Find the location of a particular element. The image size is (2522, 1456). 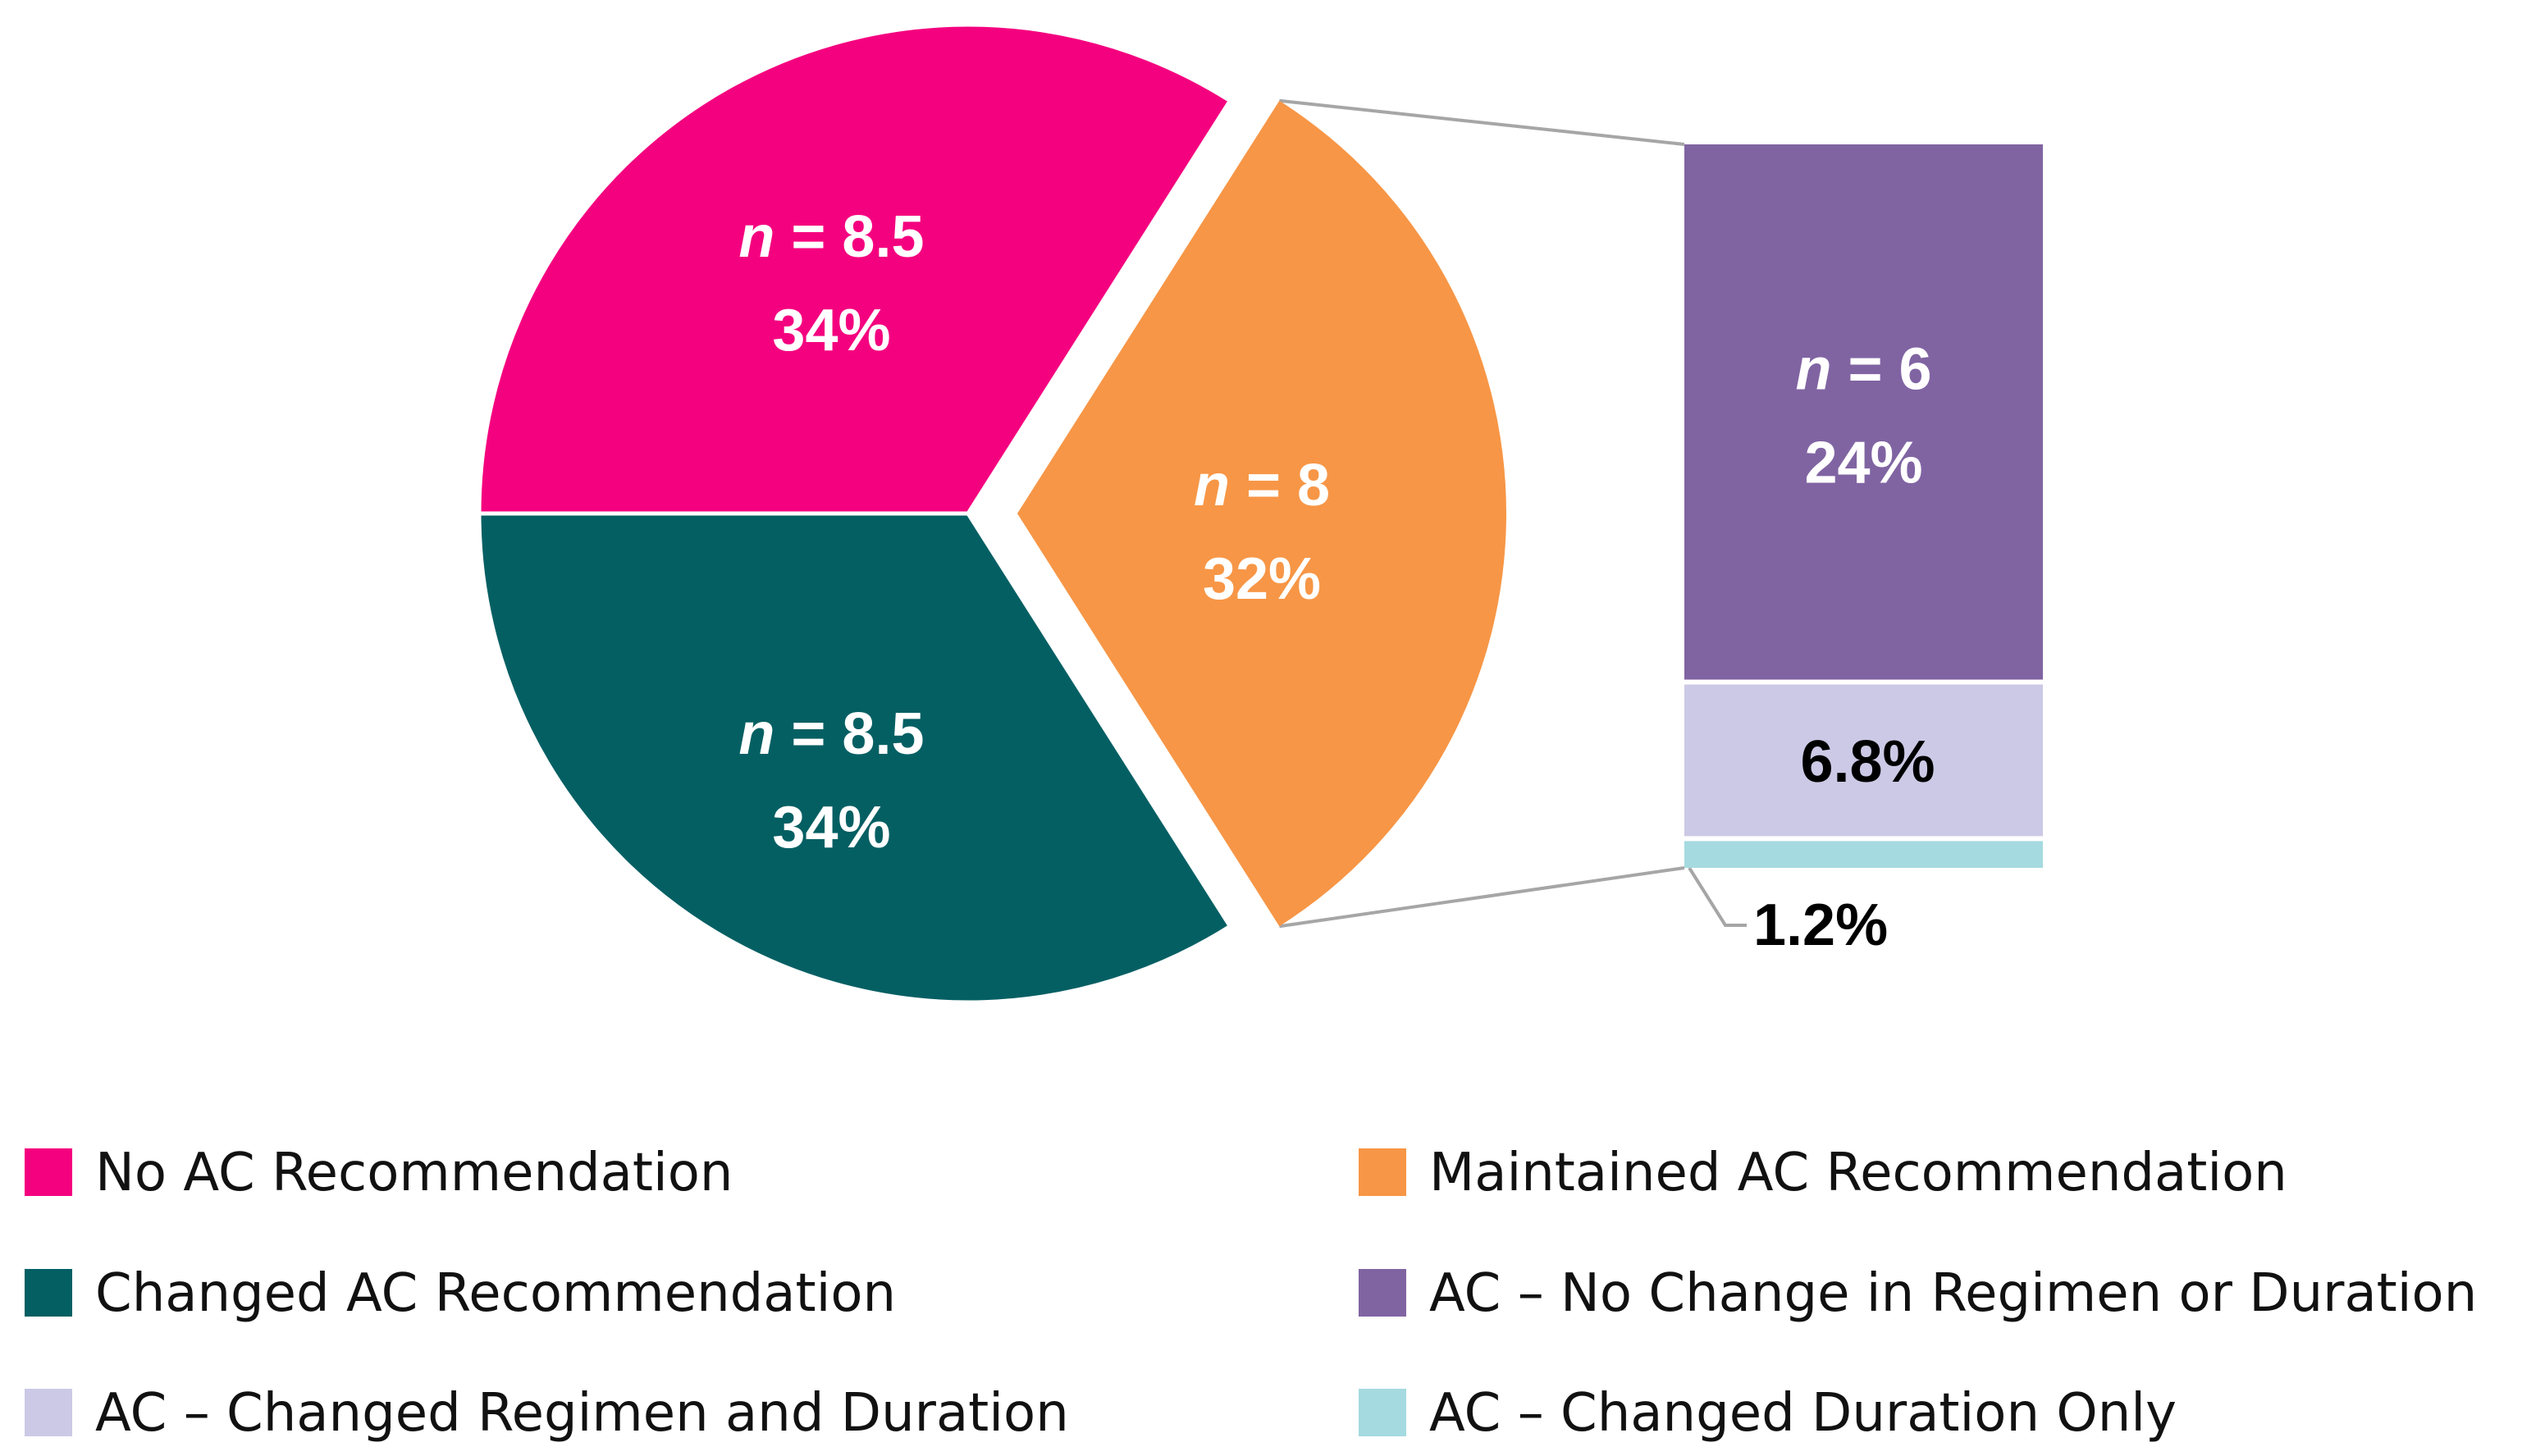

bar-n-label: n = 6 is located at coordinates (1863, 369).